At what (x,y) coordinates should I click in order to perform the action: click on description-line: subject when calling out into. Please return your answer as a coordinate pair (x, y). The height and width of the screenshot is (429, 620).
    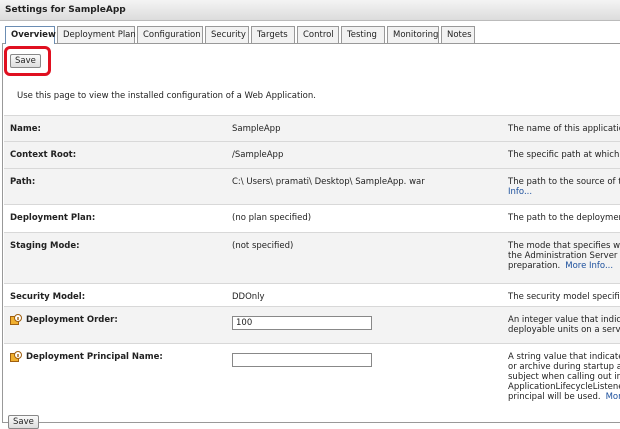
    Looking at the image, I should click on (564, 377).